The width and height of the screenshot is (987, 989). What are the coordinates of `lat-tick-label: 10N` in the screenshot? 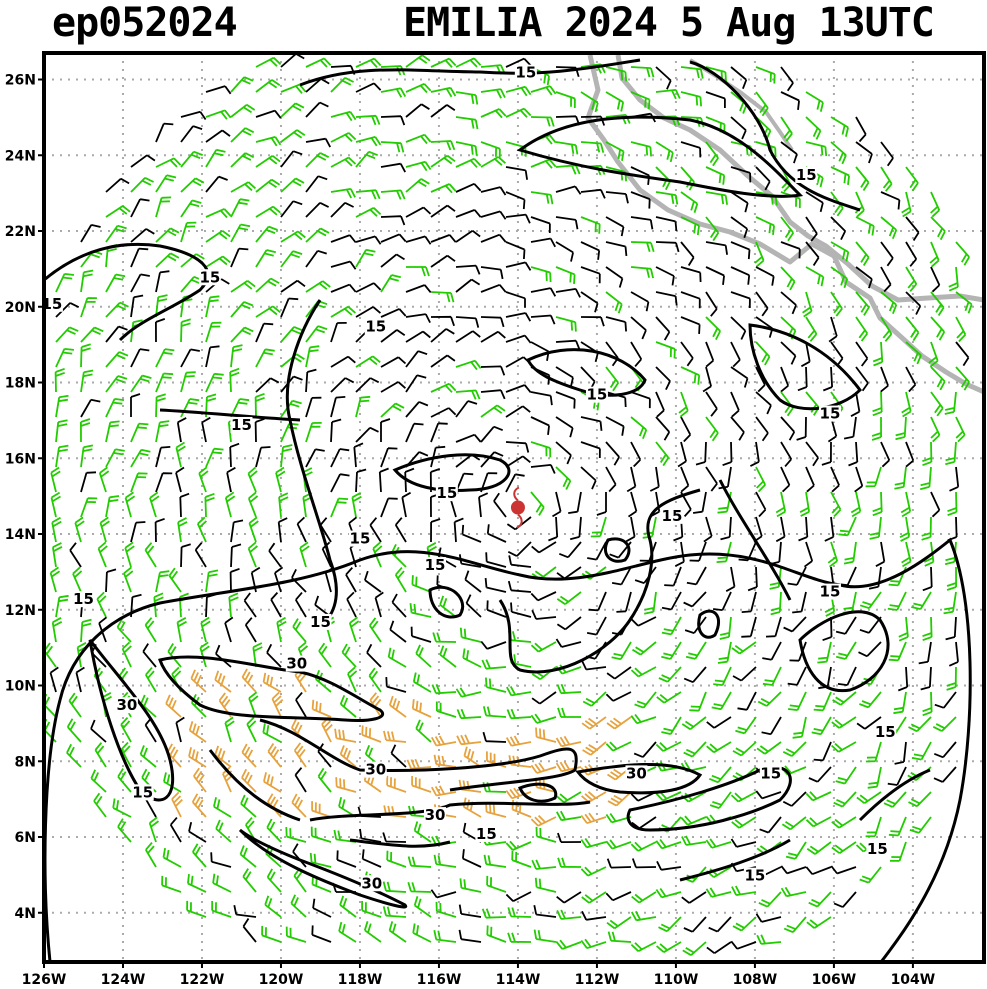 It's located at (20, 687).